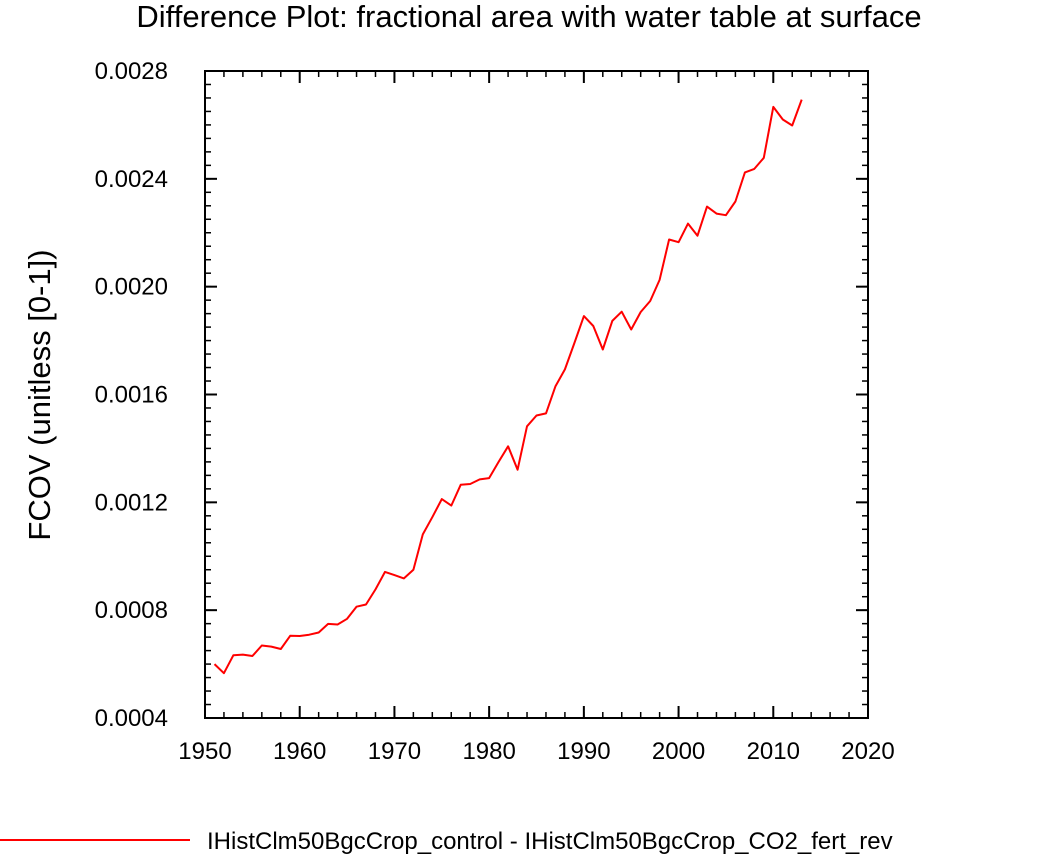 The height and width of the screenshot is (860, 1057). I want to click on y-tick-label: 0.0008, so click(131, 610).